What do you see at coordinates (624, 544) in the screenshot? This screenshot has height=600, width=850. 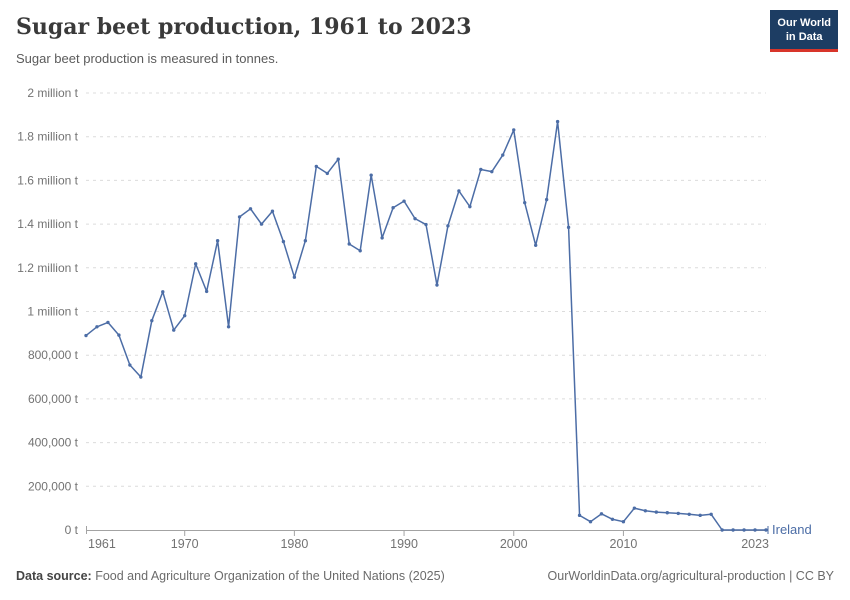 I see `x-axis-tick-label: 2010` at bounding box center [624, 544].